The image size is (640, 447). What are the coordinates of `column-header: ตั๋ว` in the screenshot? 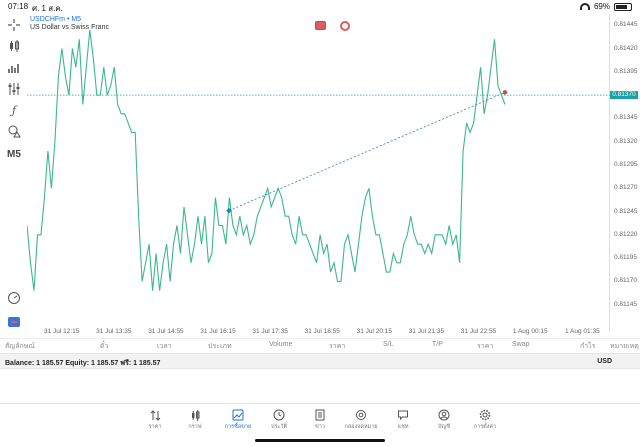 It's located at (104, 346).